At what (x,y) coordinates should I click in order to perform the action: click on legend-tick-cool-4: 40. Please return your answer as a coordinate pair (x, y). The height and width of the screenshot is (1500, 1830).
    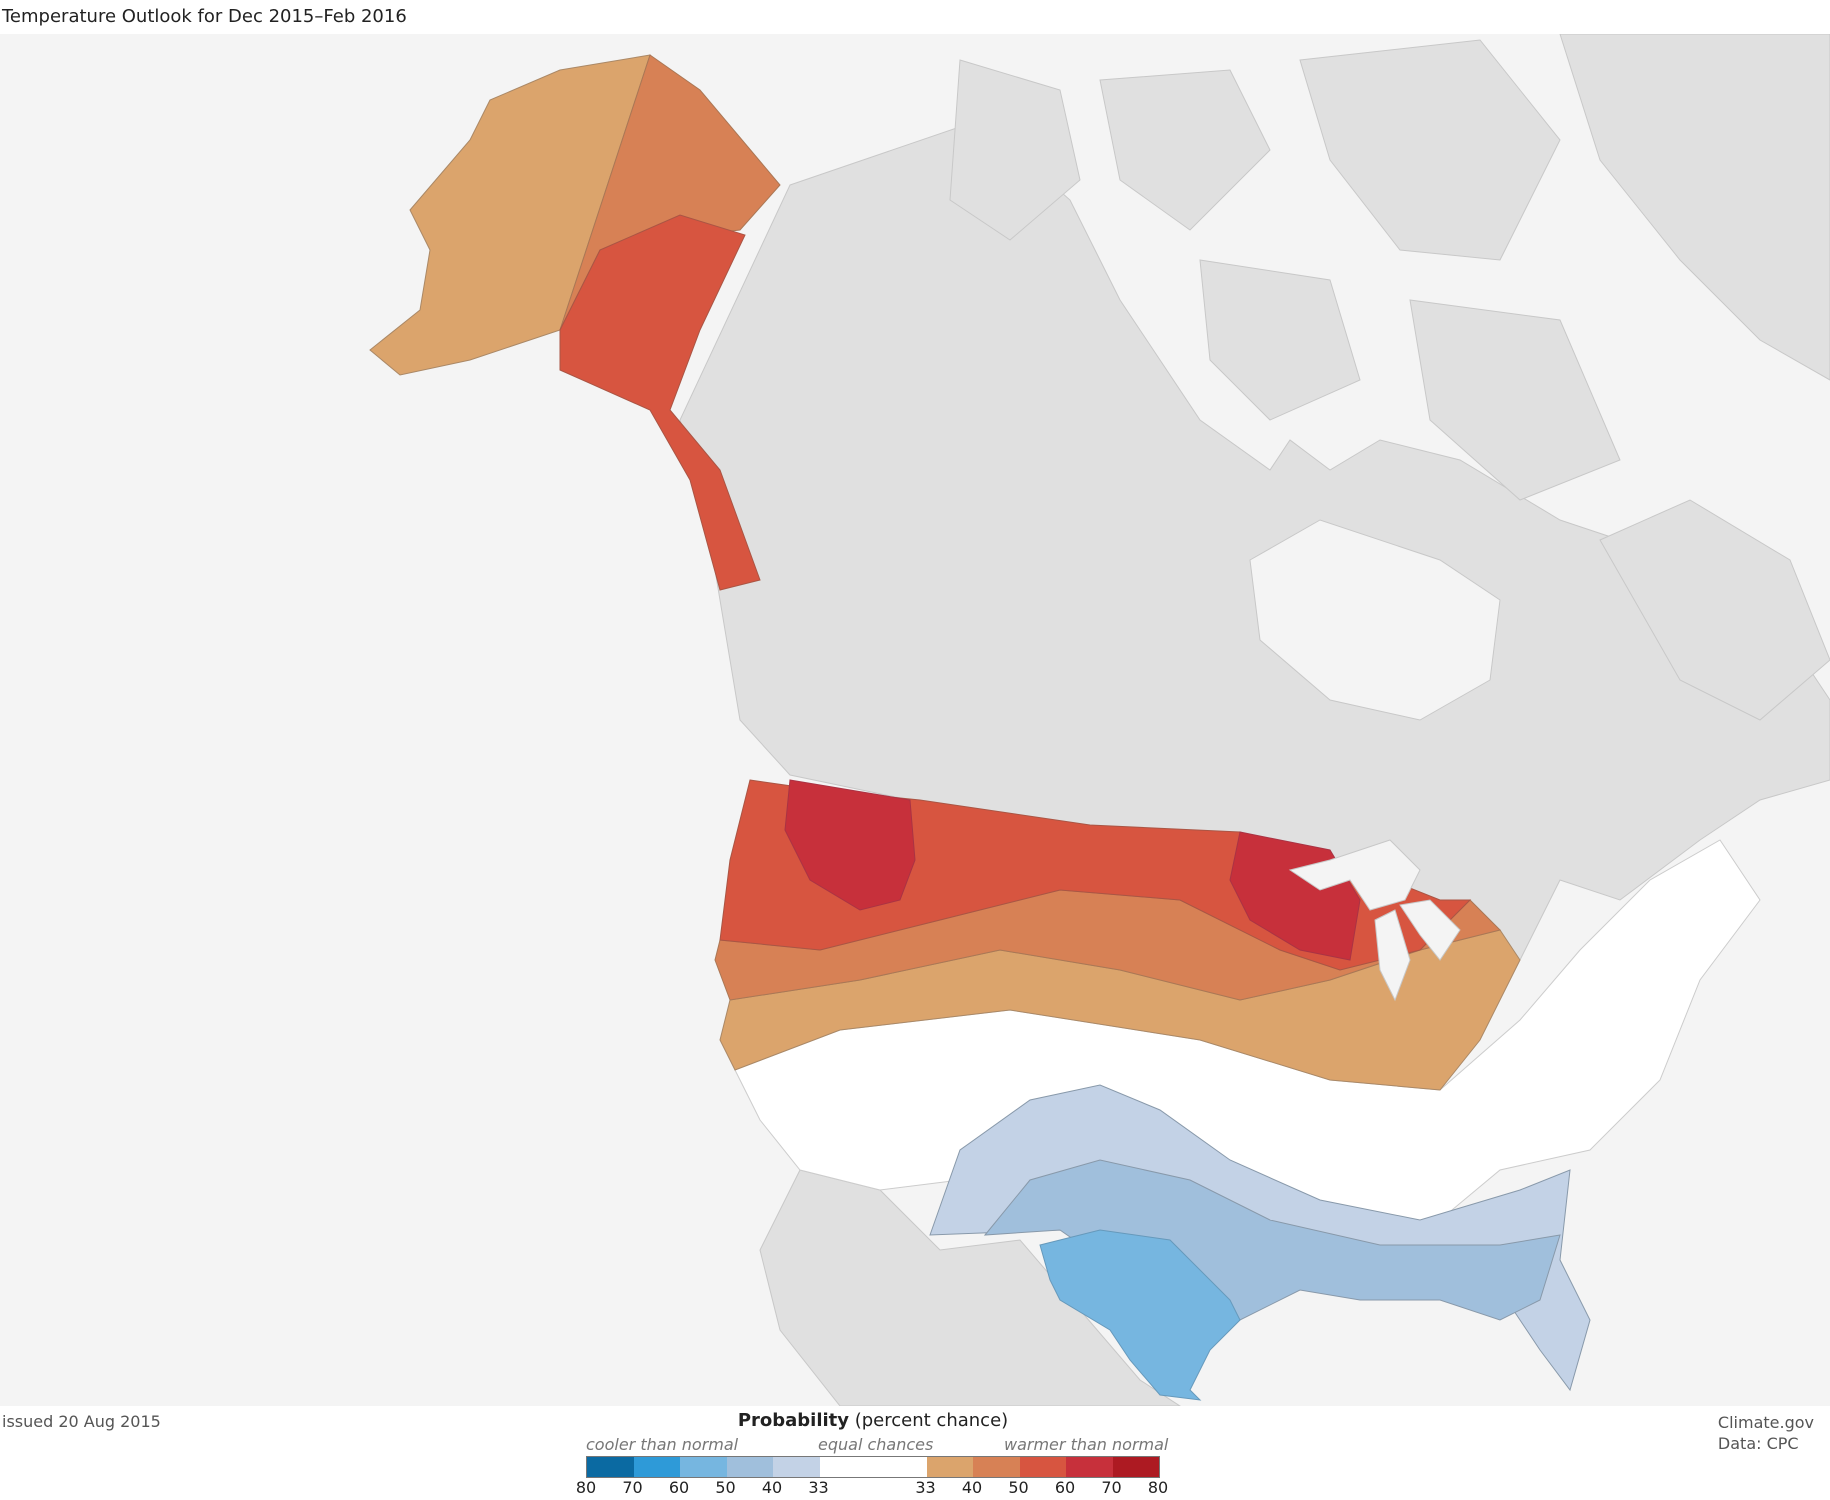
    Looking at the image, I should click on (772, 1487).